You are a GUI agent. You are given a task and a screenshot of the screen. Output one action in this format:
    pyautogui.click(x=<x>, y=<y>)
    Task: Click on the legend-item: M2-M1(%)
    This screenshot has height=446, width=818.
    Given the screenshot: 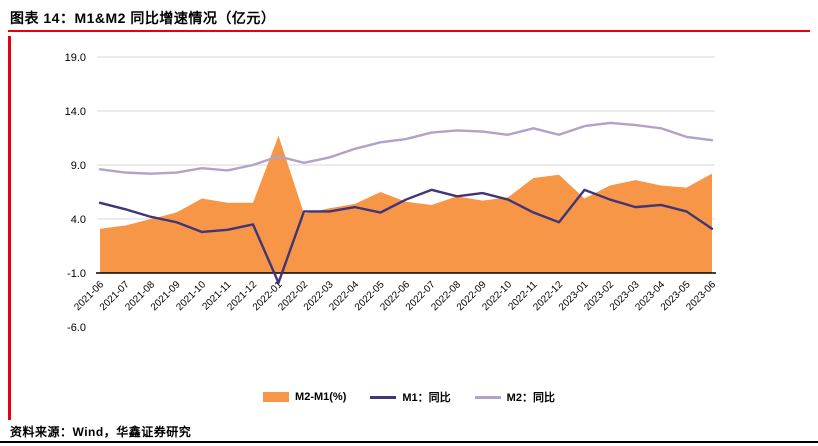 What is the action you would take?
    pyautogui.click(x=304, y=397)
    